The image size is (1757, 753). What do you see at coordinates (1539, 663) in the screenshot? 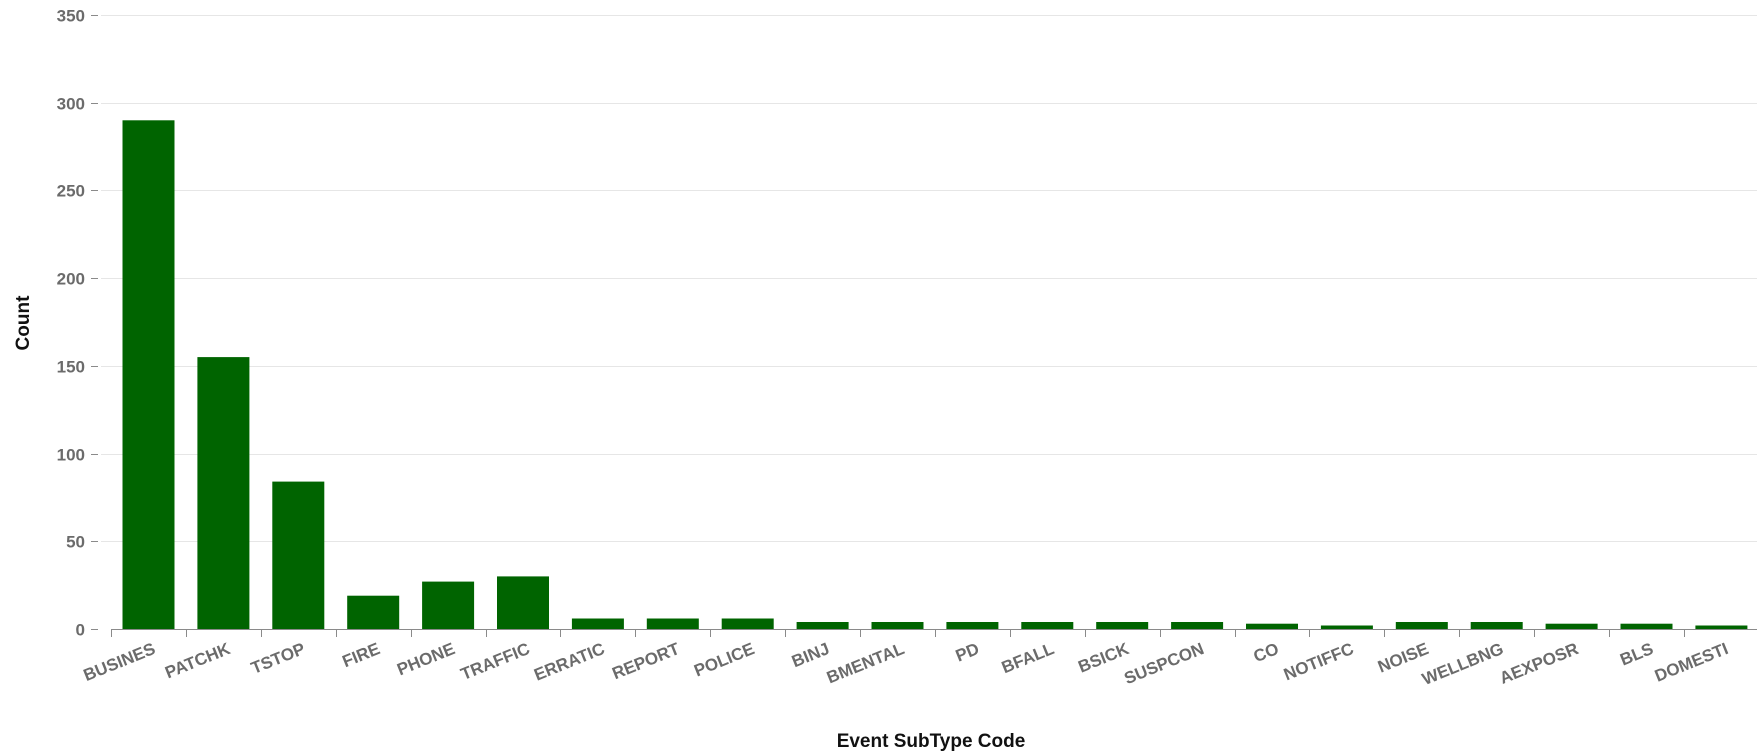
I see `x-tick-label: AEXPOSR` at bounding box center [1539, 663].